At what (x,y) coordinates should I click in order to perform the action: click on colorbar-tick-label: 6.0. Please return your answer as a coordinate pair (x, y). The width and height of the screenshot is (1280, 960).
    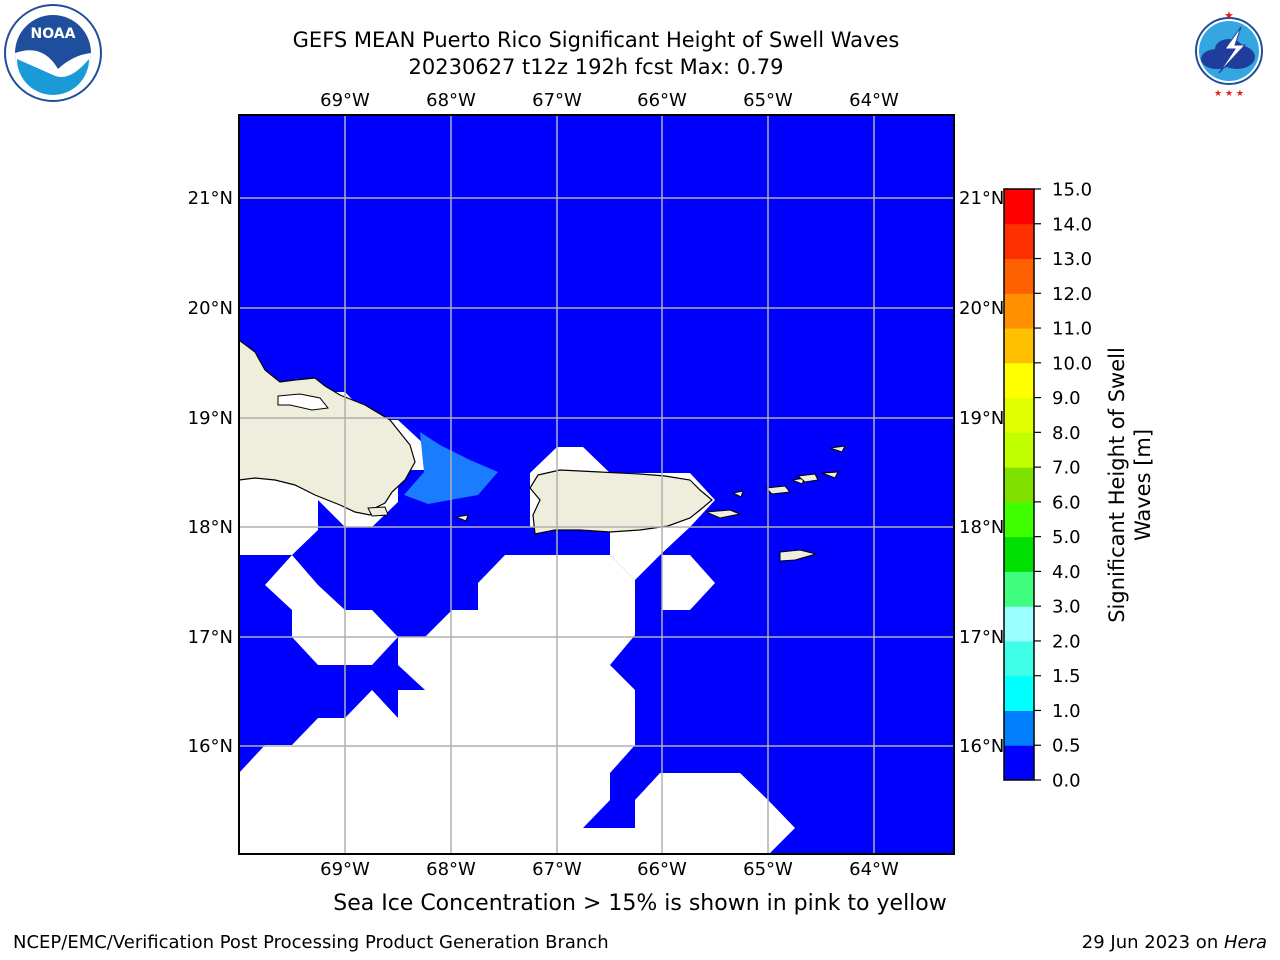
    Looking at the image, I should click on (1066, 502).